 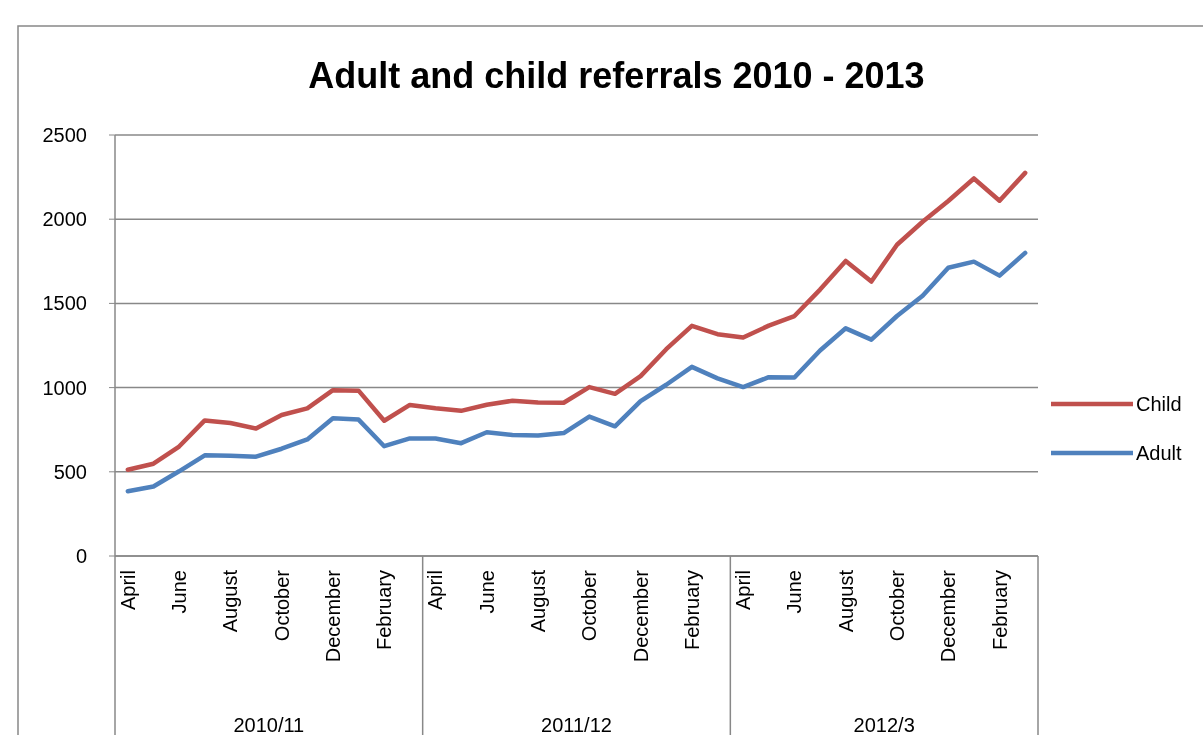 What do you see at coordinates (576, 724) in the screenshot?
I see `text: 2011/12` at bounding box center [576, 724].